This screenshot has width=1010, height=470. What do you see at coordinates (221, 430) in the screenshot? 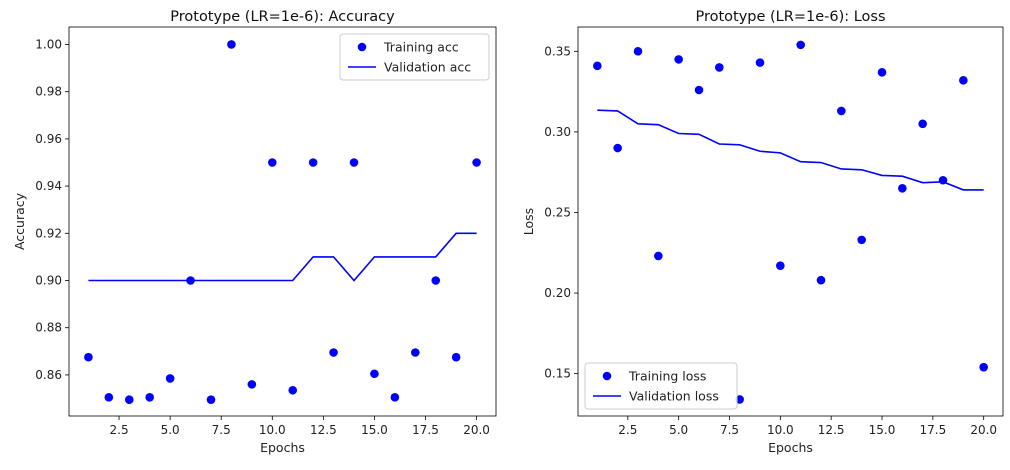
I see `accuracy-x-tick-label: 7.5` at bounding box center [221, 430].